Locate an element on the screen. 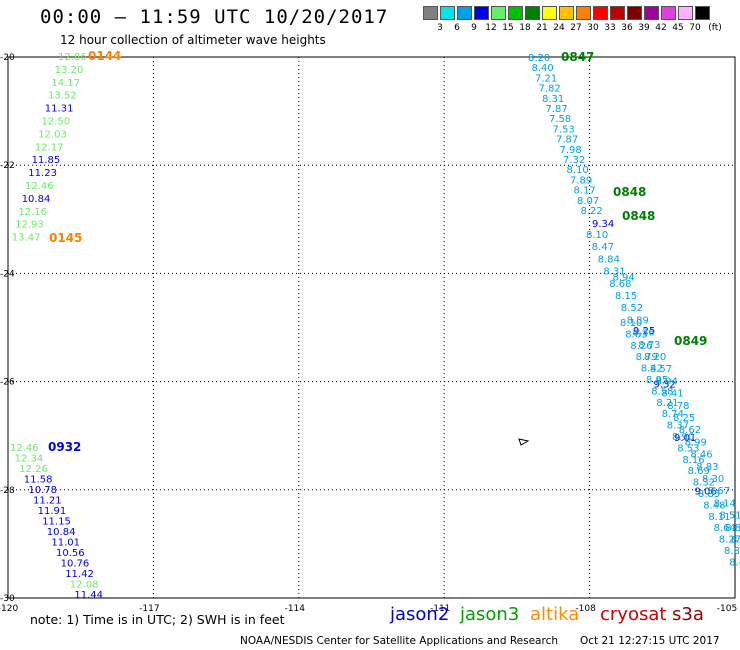 This screenshot has height=650, width=740. wave-height-label: 8.63 is located at coordinates (636, 334).